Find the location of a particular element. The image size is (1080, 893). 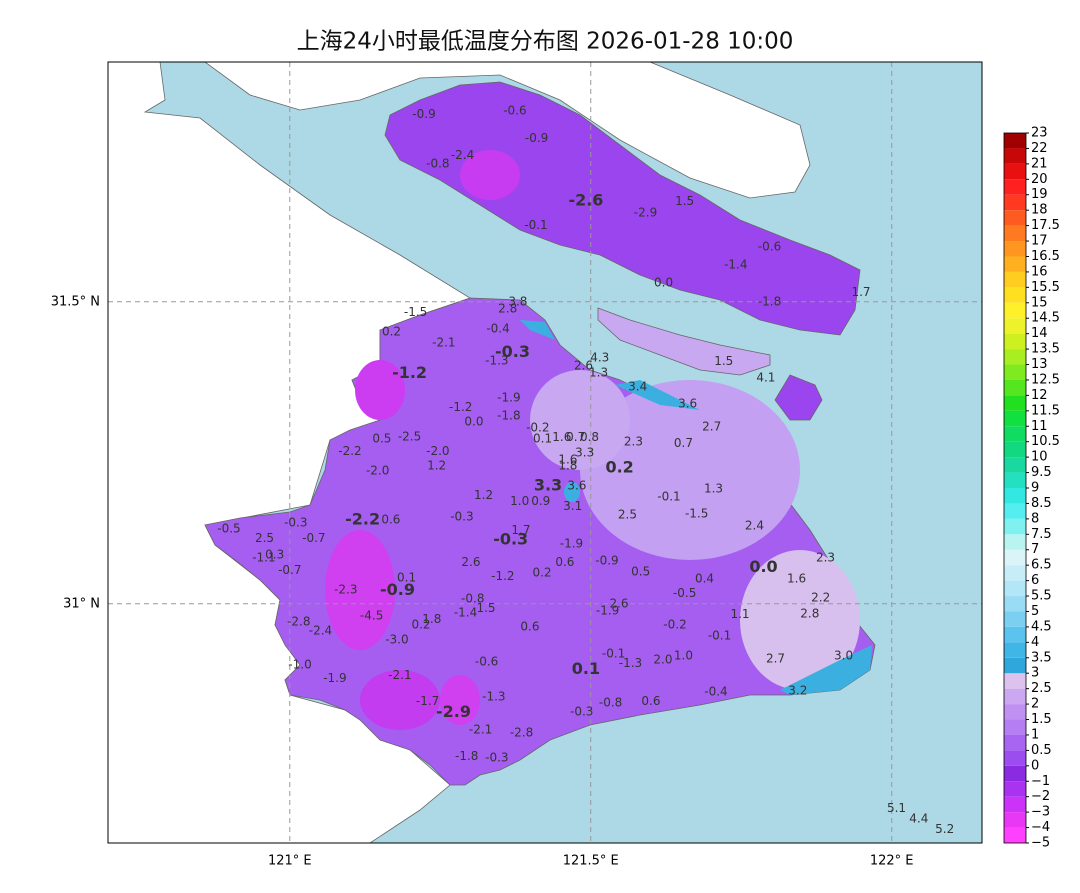

colorbar-label: 16 is located at coordinates (1039, 271).